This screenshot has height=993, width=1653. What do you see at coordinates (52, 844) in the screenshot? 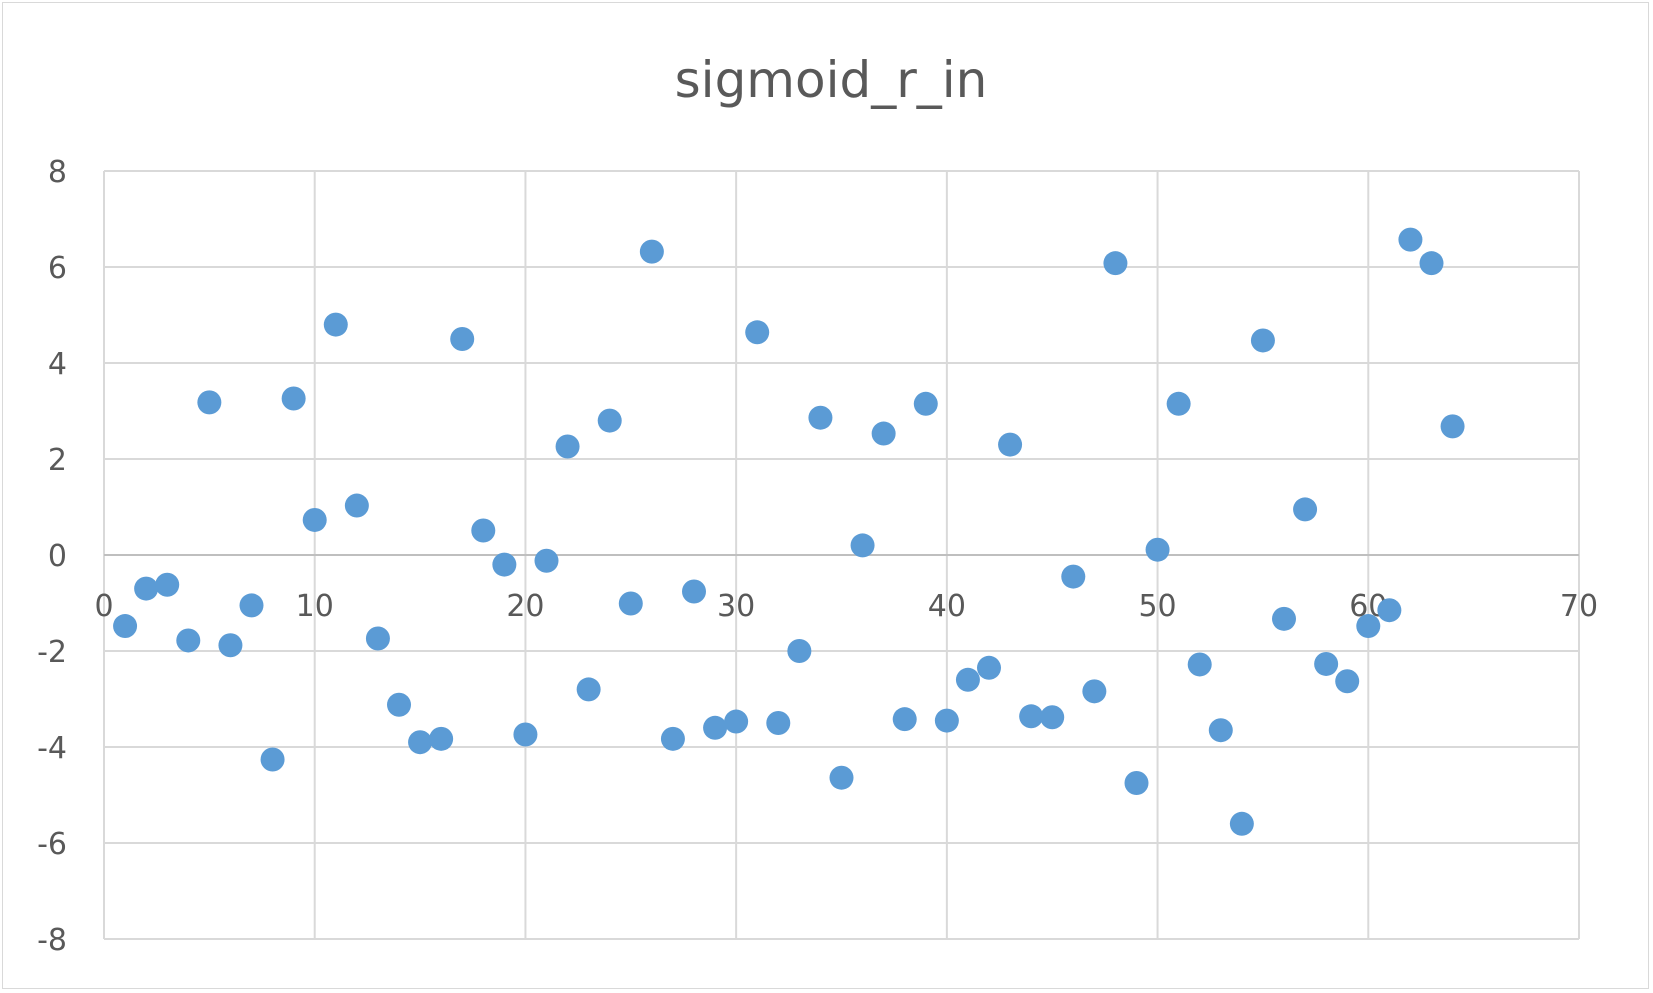
I see `y-tick-label: -6` at bounding box center [52, 844].